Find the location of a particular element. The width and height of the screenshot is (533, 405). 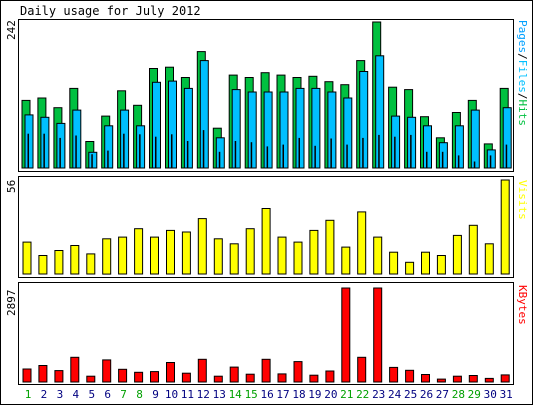

x-tick-label-day-28: 28 is located at coordinates (458, 394).